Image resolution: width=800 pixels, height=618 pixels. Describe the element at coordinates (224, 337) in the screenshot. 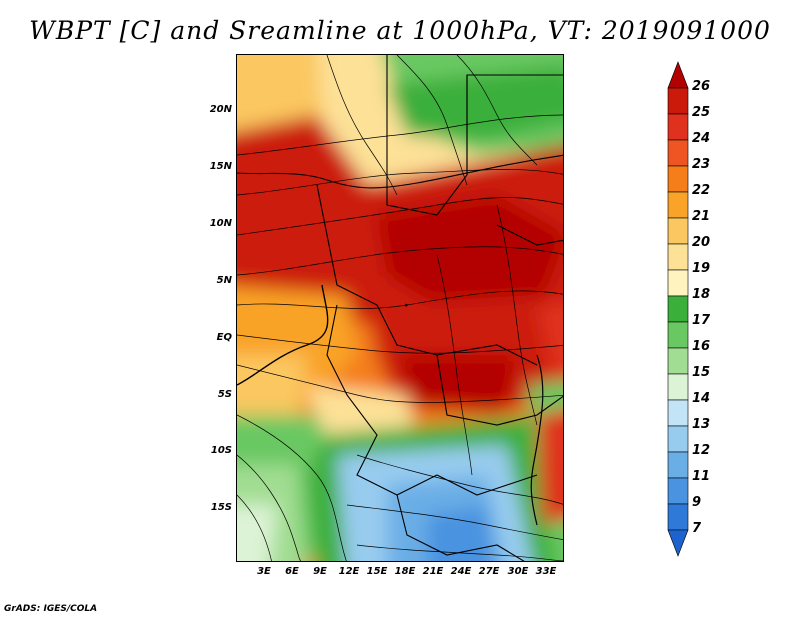

I see `lat-label: EQ` at that location.